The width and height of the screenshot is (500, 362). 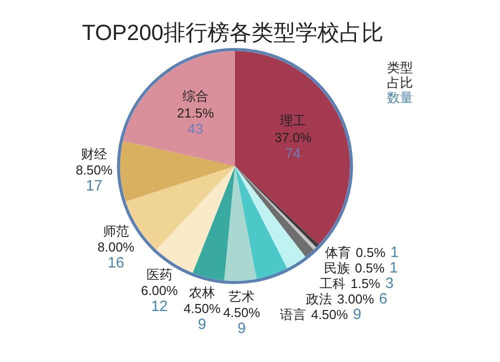 I want to click on data-label: 3.00%, so click(x=355, y=298).